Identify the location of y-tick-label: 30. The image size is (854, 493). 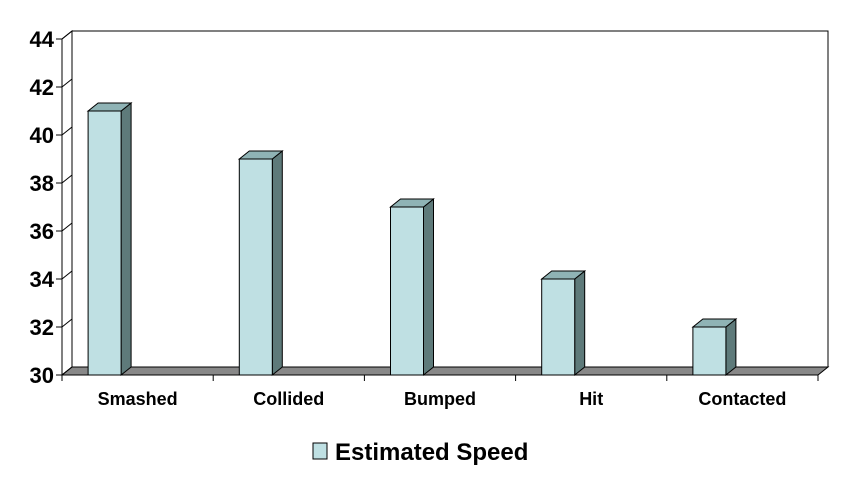
(42, 375).